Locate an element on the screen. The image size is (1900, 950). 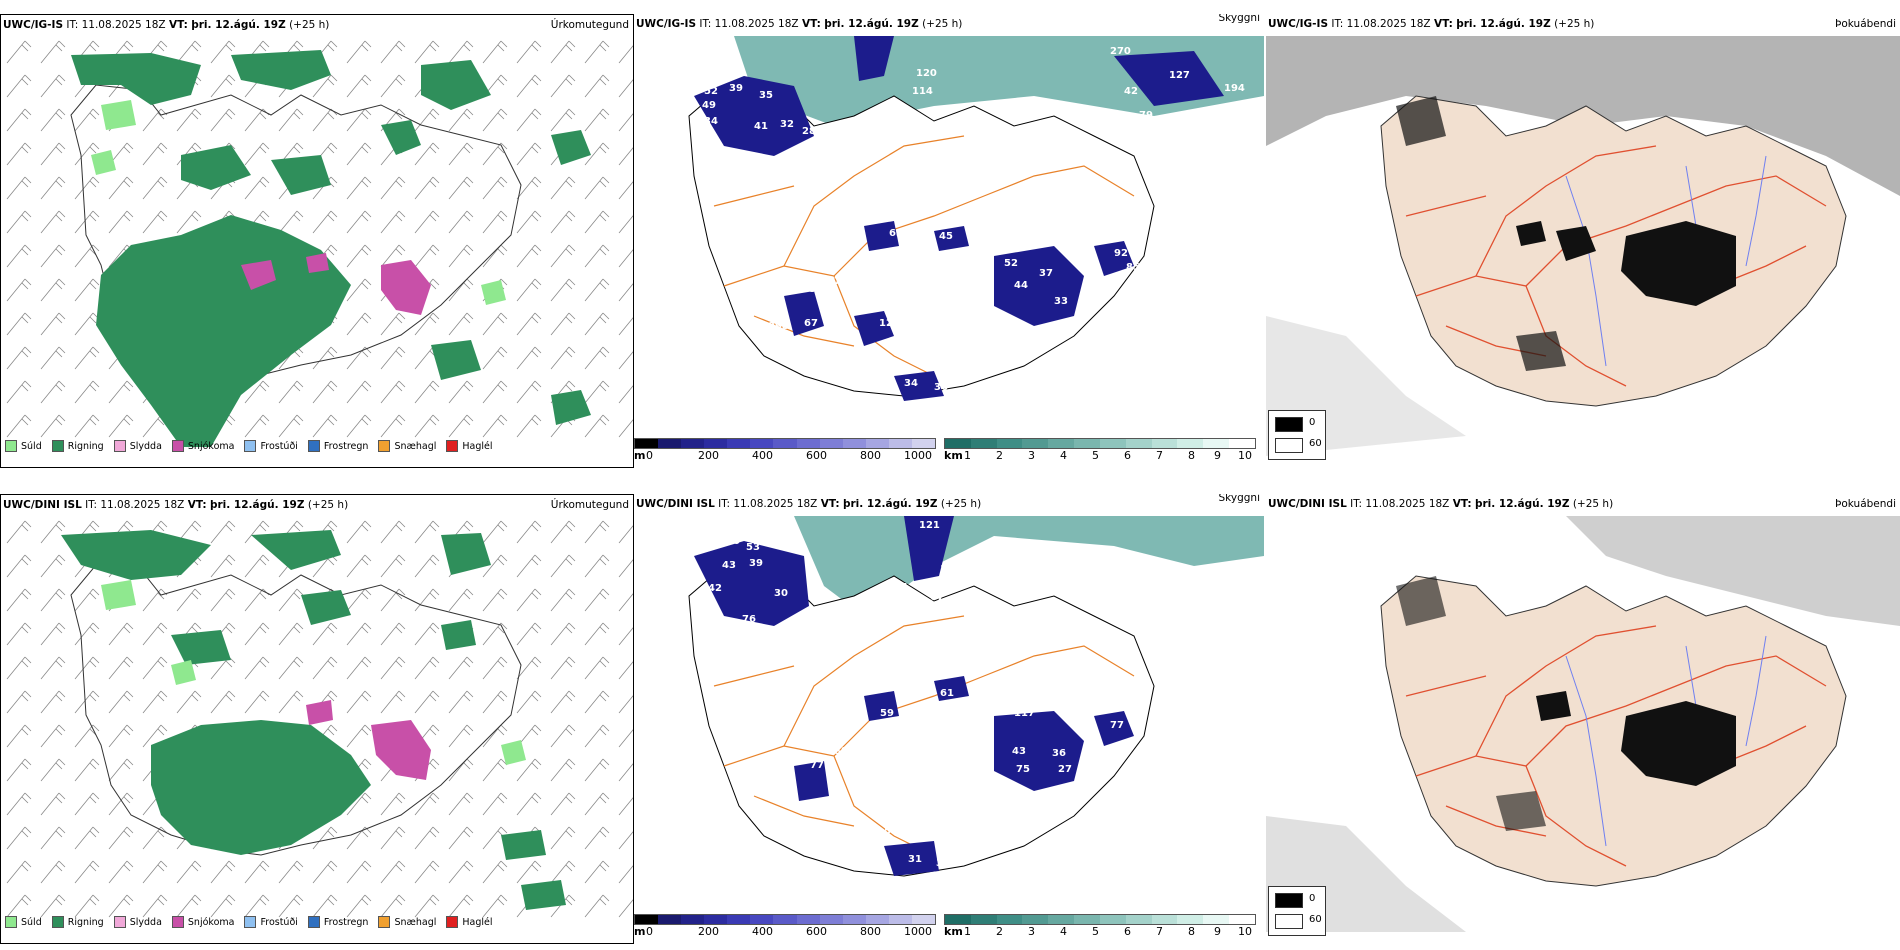
sea-fog-dark is located at coordinates (1733, 571).